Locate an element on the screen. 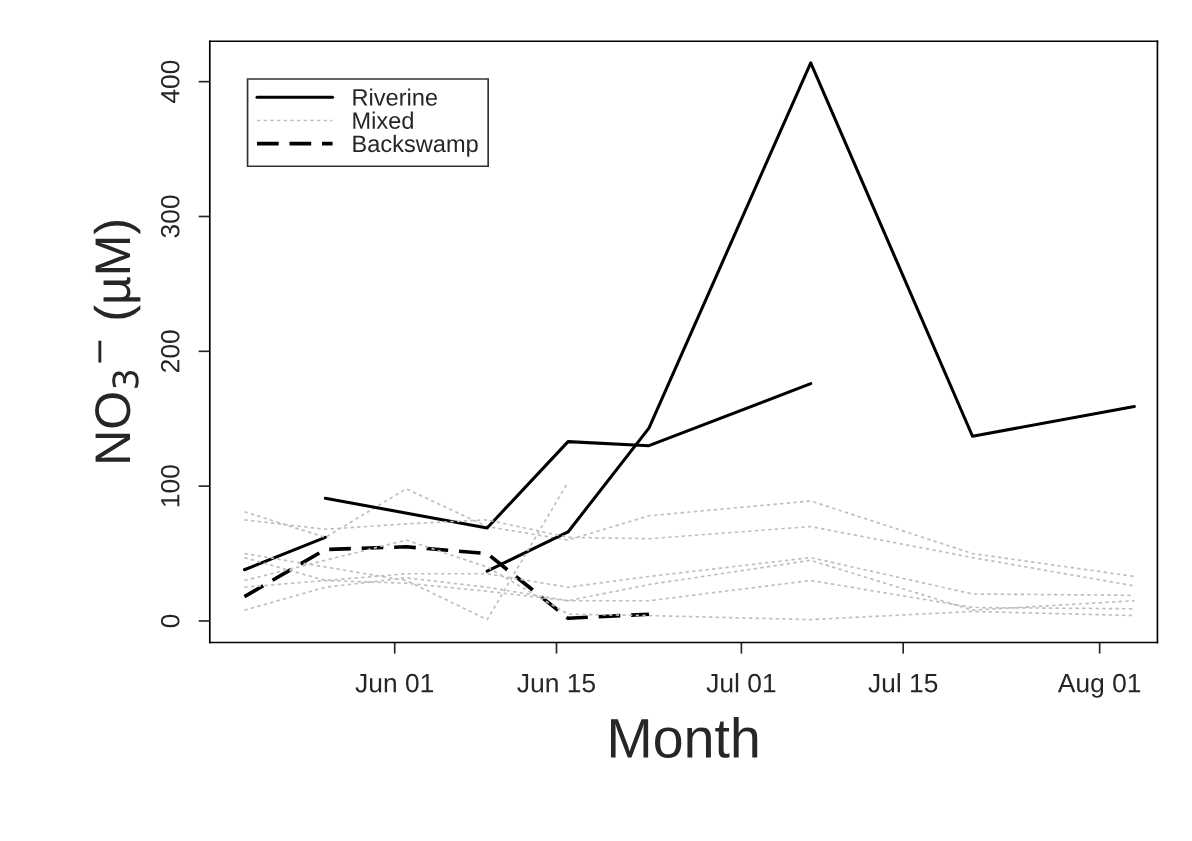 This screenshot has width=1192, height=841. y-tick-label: 0 is located at coordinates (170, 621).